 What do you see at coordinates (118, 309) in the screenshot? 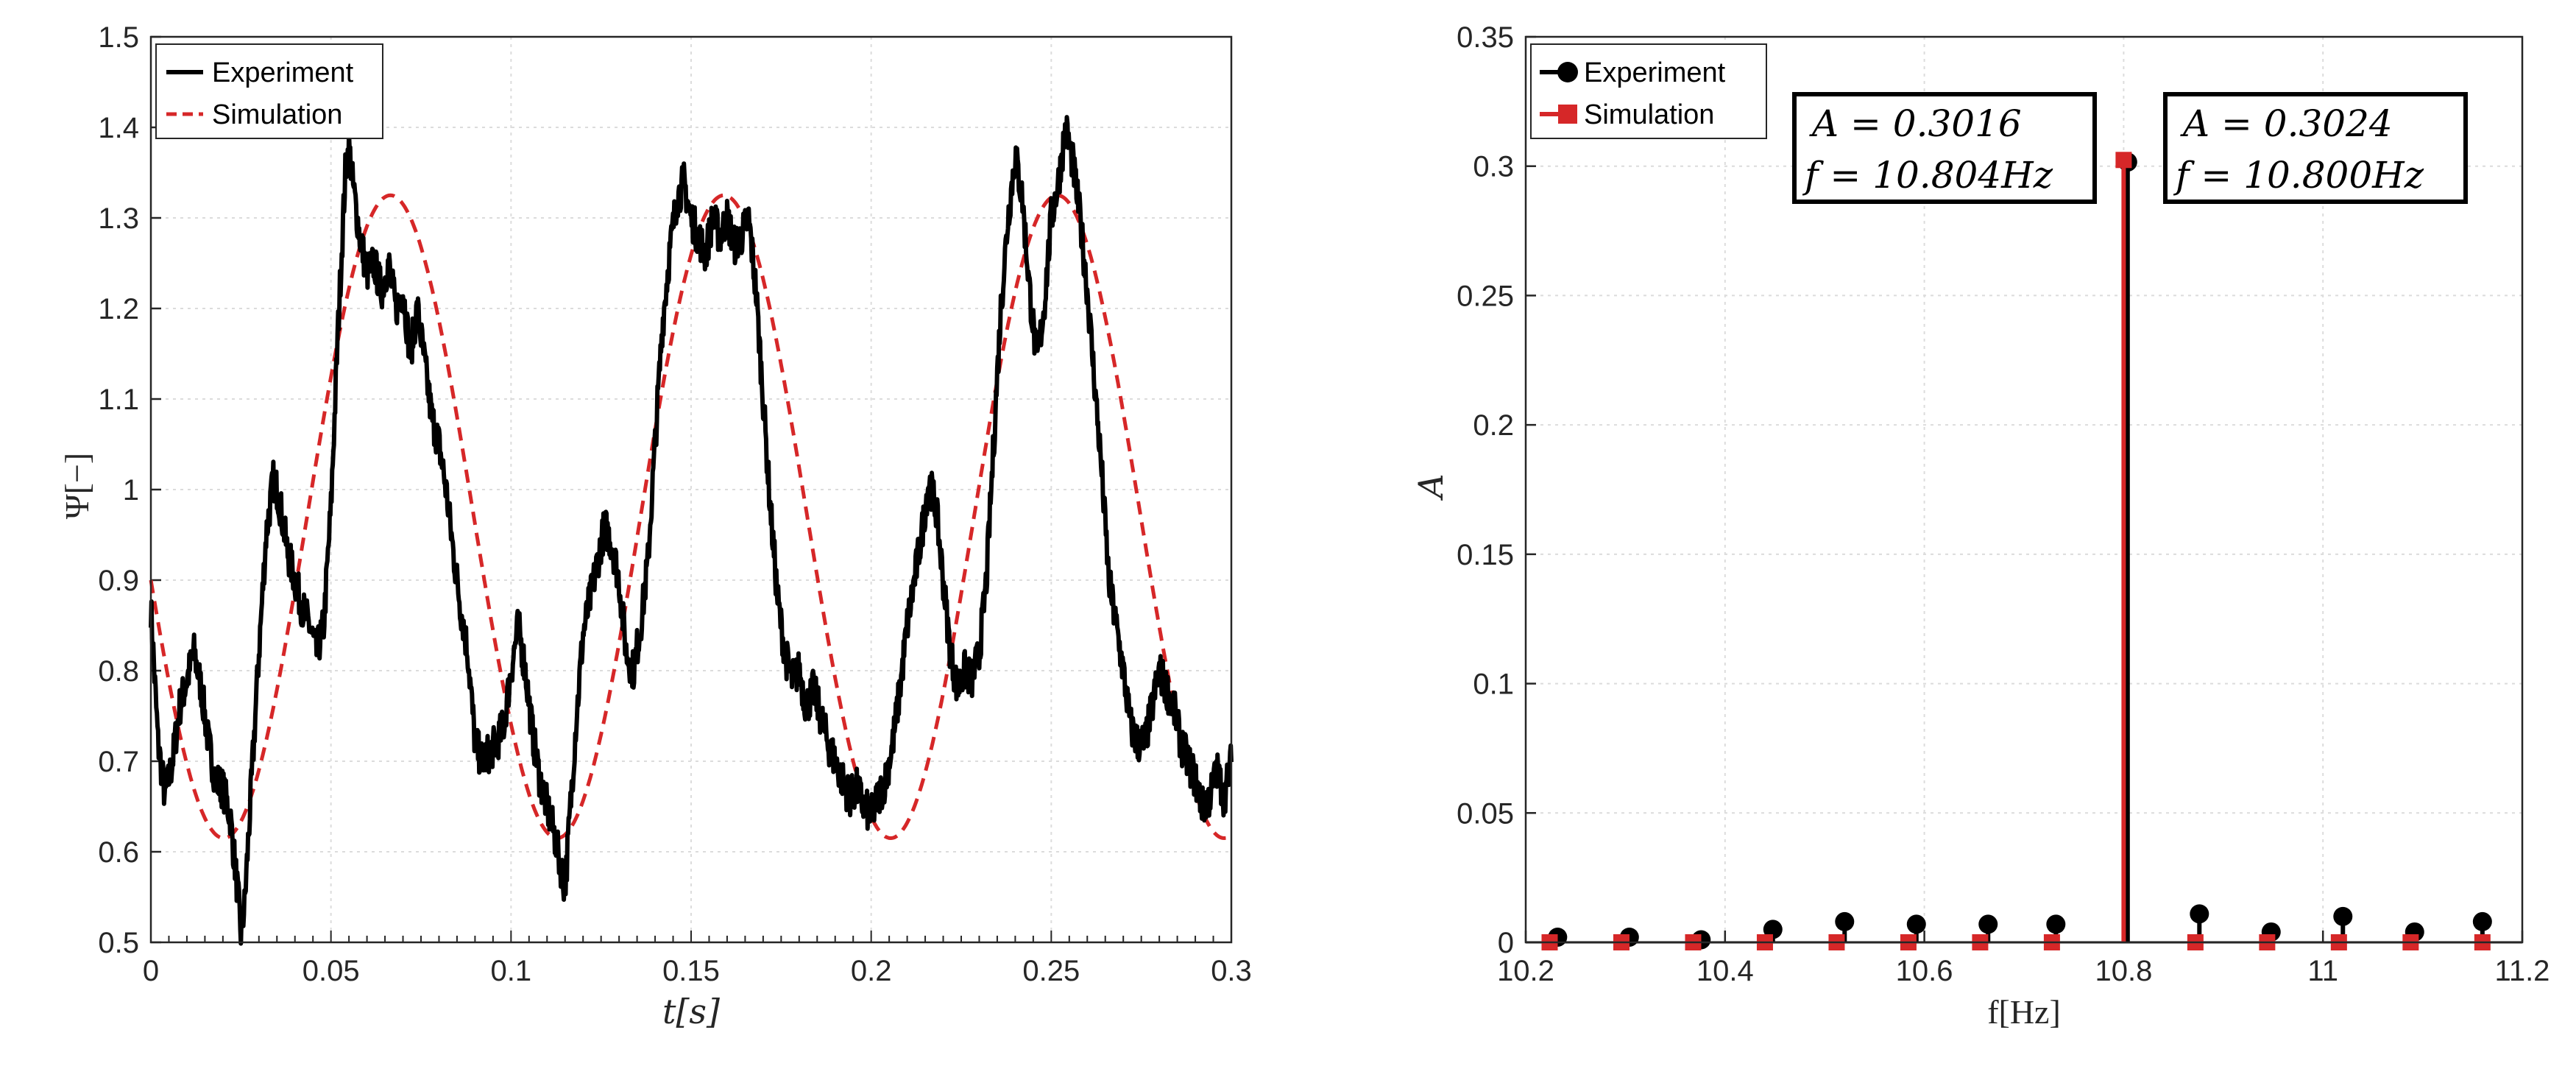
I see `left-y-tick-label: 1.2` at bounding box center [118, 309].